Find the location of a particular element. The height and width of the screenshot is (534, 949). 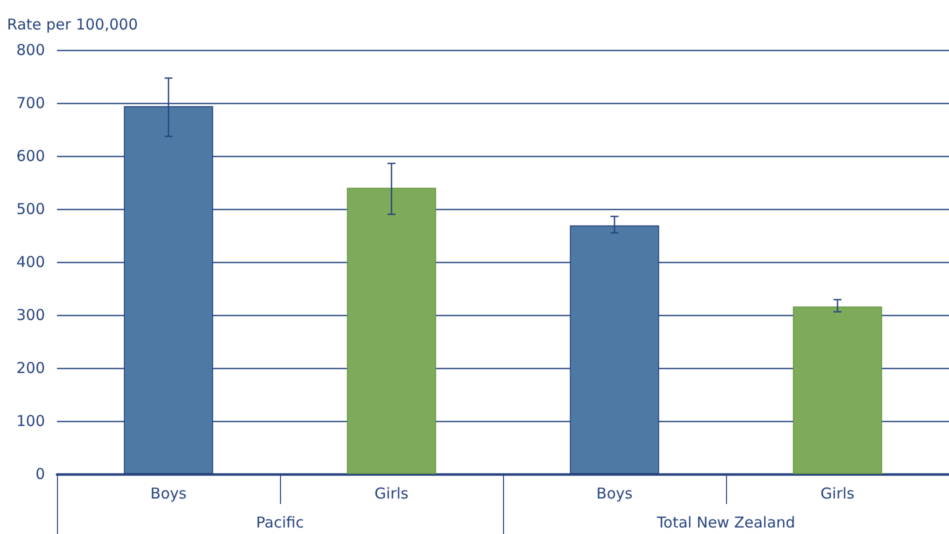

y-tick-label: 0 is located at coordinates (40, 474).